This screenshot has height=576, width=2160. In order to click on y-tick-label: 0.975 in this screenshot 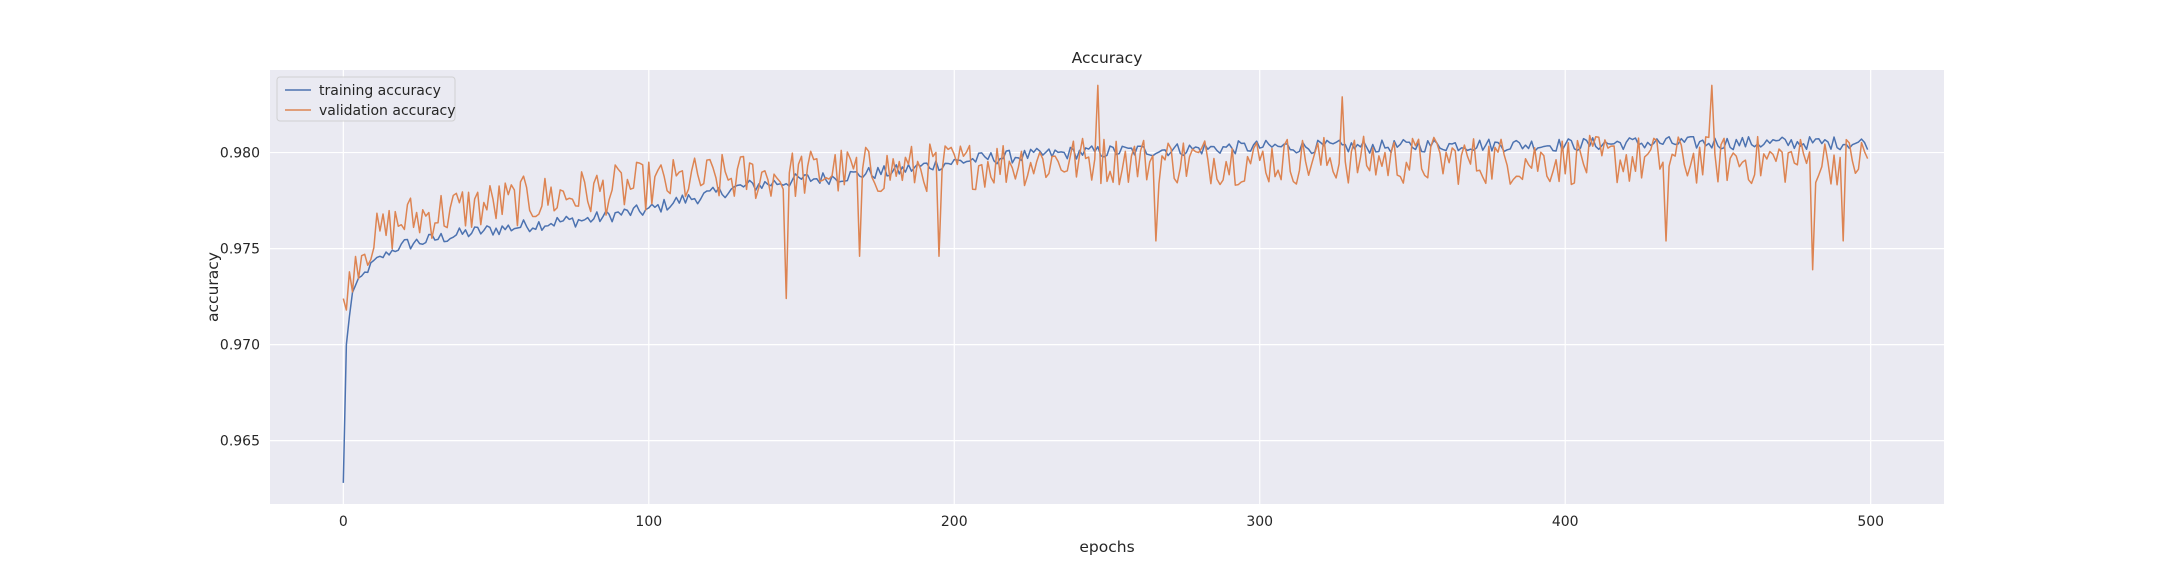, I will do `click(240, 250)`.